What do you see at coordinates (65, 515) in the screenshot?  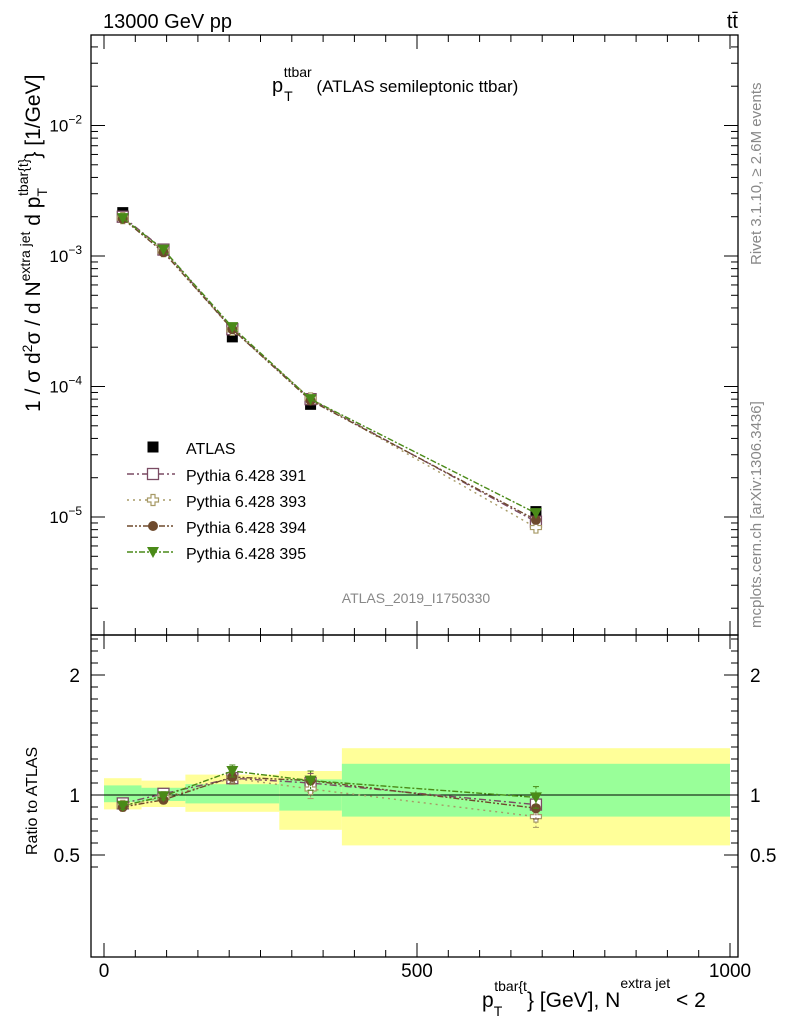 I see `y-tick-label-1e-5: 10⁻⁵` at bounding box center [65, 515].